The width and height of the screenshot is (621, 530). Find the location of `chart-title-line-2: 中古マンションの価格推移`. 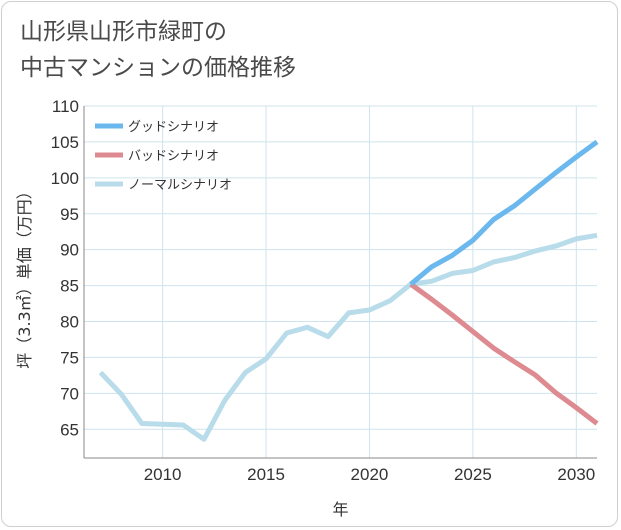

chart-title-line-2: 中古マンションの価格推移 is located at coordinates (158, 68).